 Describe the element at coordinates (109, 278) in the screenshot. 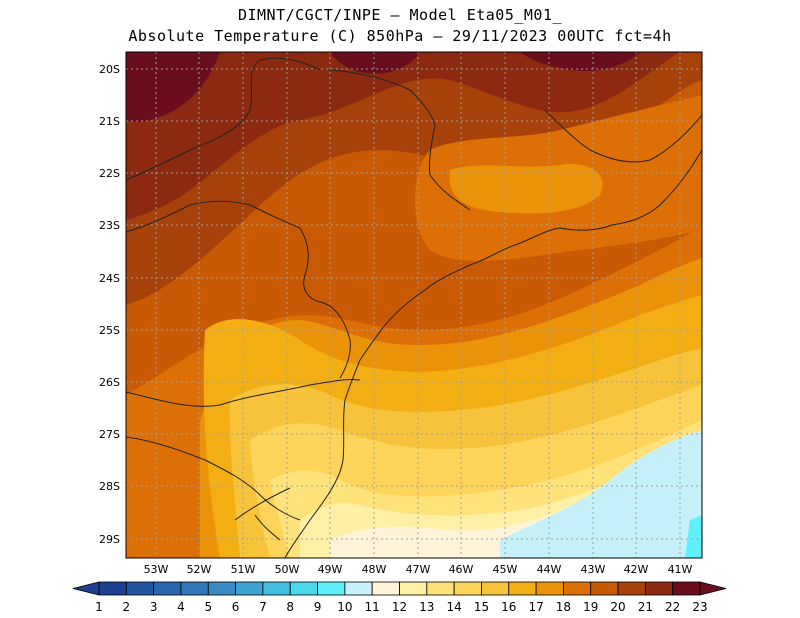

I see `lat-label: 24S` at that location.